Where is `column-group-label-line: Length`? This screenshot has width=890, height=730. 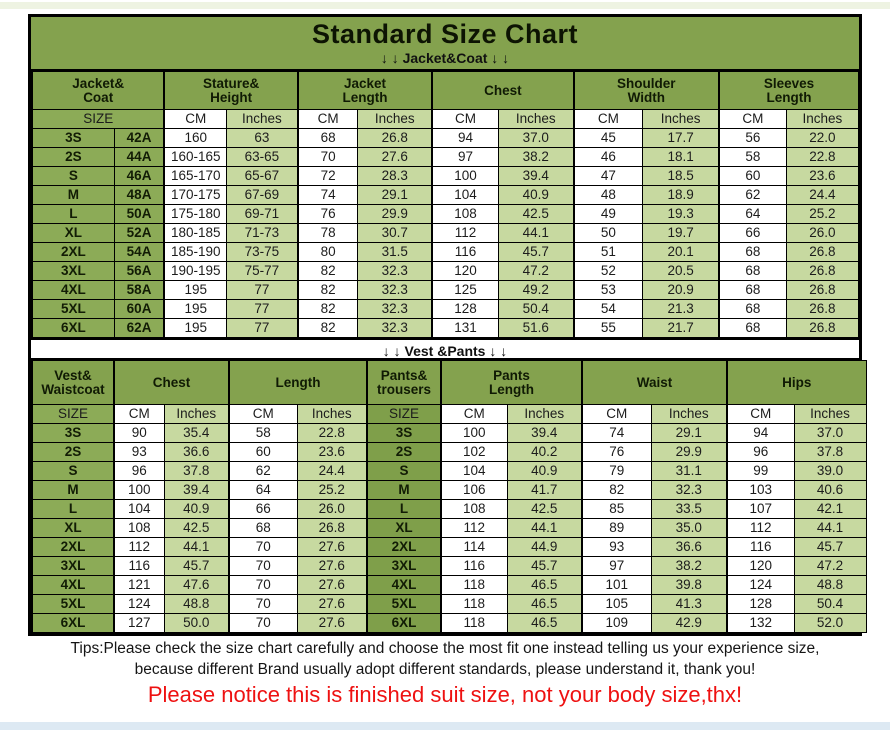
column-group-label-line: Length is located at coordinates (298, 382).